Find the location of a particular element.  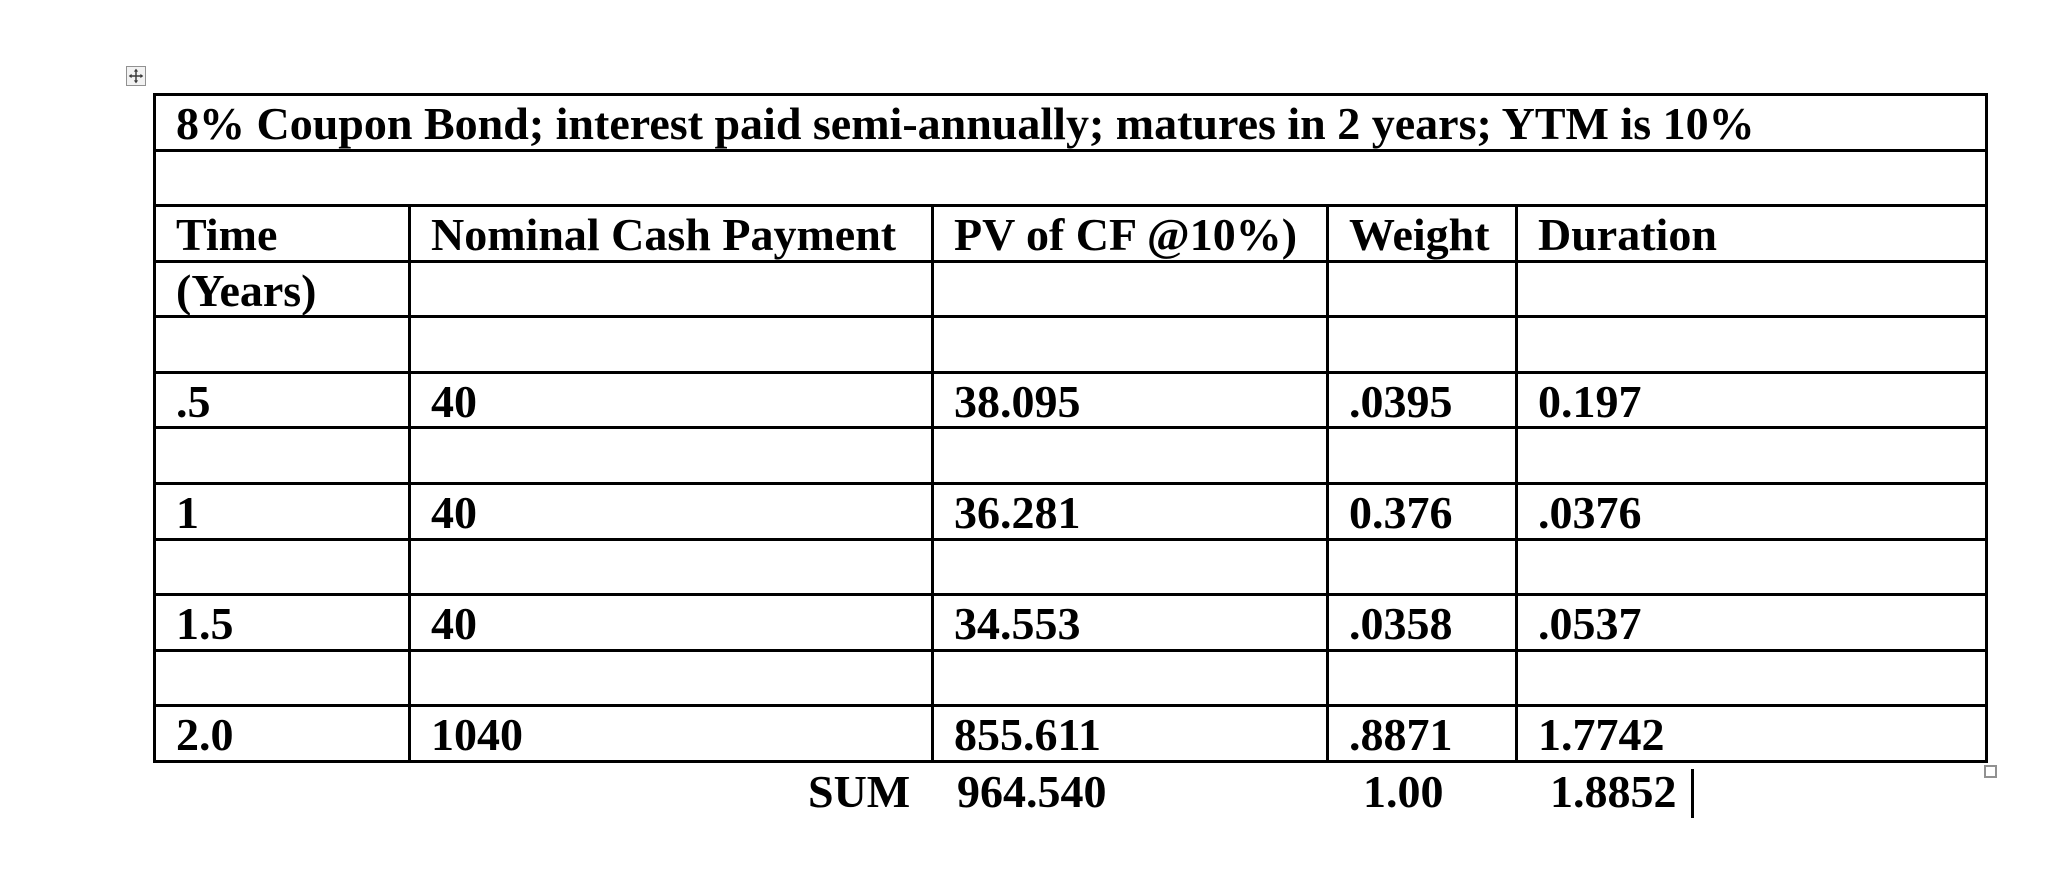

data-row: 1.5 40 34.553 .0358 .0537 is located at coordinates (1071, 622).